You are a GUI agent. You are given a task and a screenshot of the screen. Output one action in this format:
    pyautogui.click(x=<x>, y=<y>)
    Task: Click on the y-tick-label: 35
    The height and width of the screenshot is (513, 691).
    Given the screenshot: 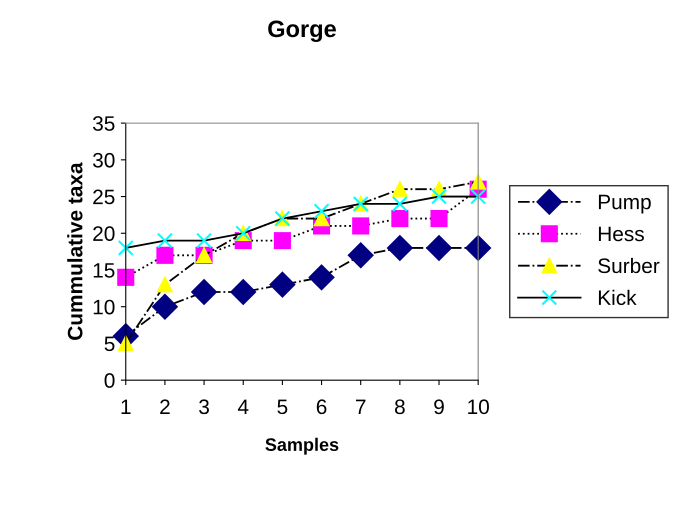 What is the action you would take?
    pyautogui.click(x=103, y=123)
    